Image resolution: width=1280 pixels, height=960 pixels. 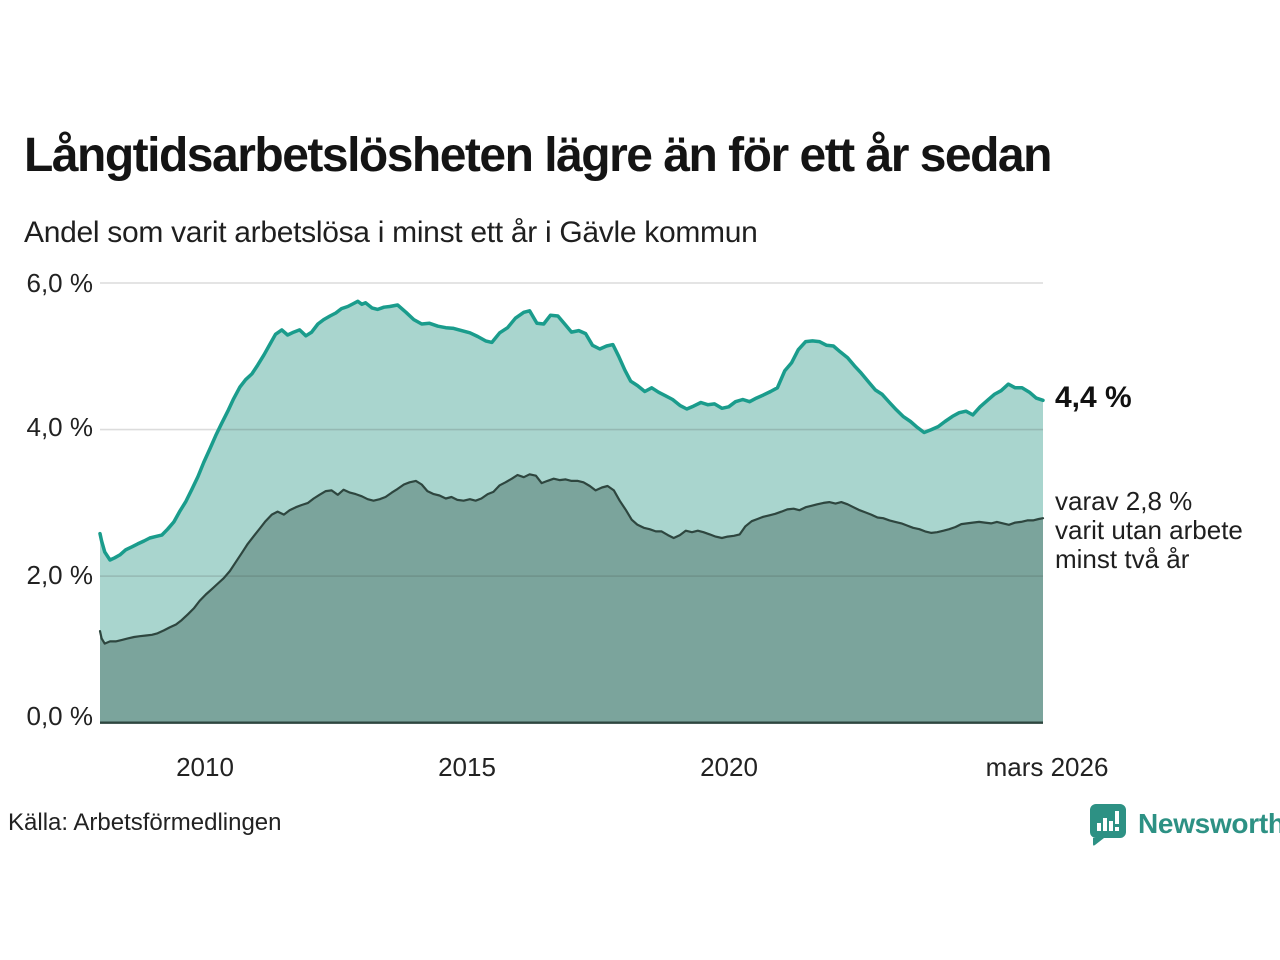 I want to click on latest-value-label: 4,4 %, so click(x=1093, y=397).